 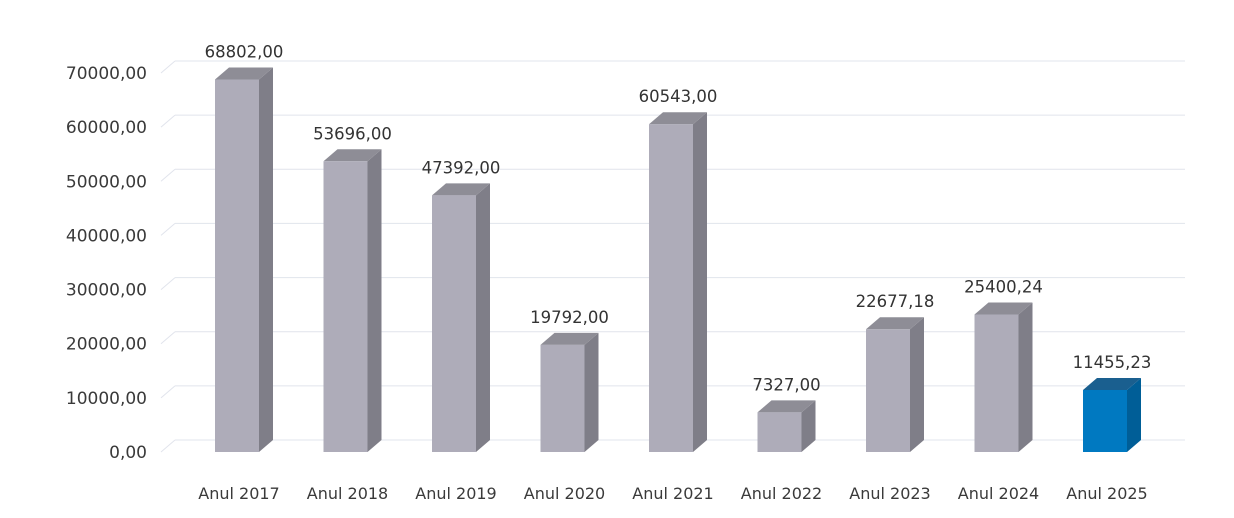 I want to click on x-category-label: Anul 2018, so click(x=347, y=493).